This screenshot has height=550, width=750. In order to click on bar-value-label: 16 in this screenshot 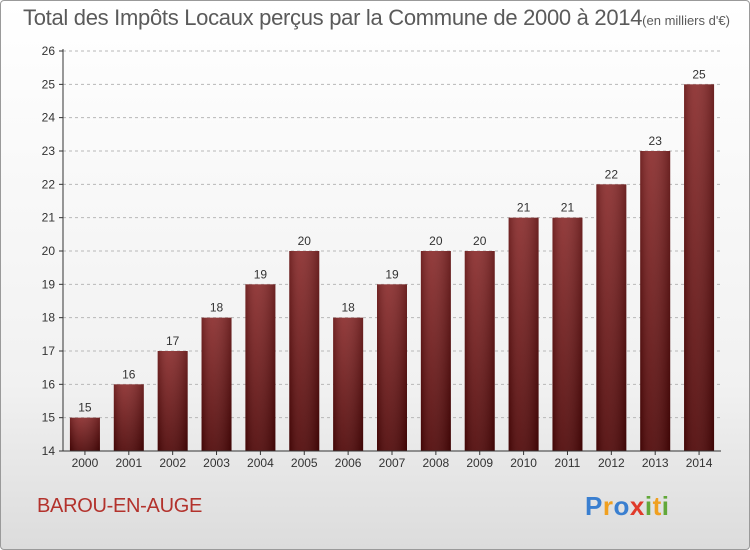, I will do `click(129, 374)`.